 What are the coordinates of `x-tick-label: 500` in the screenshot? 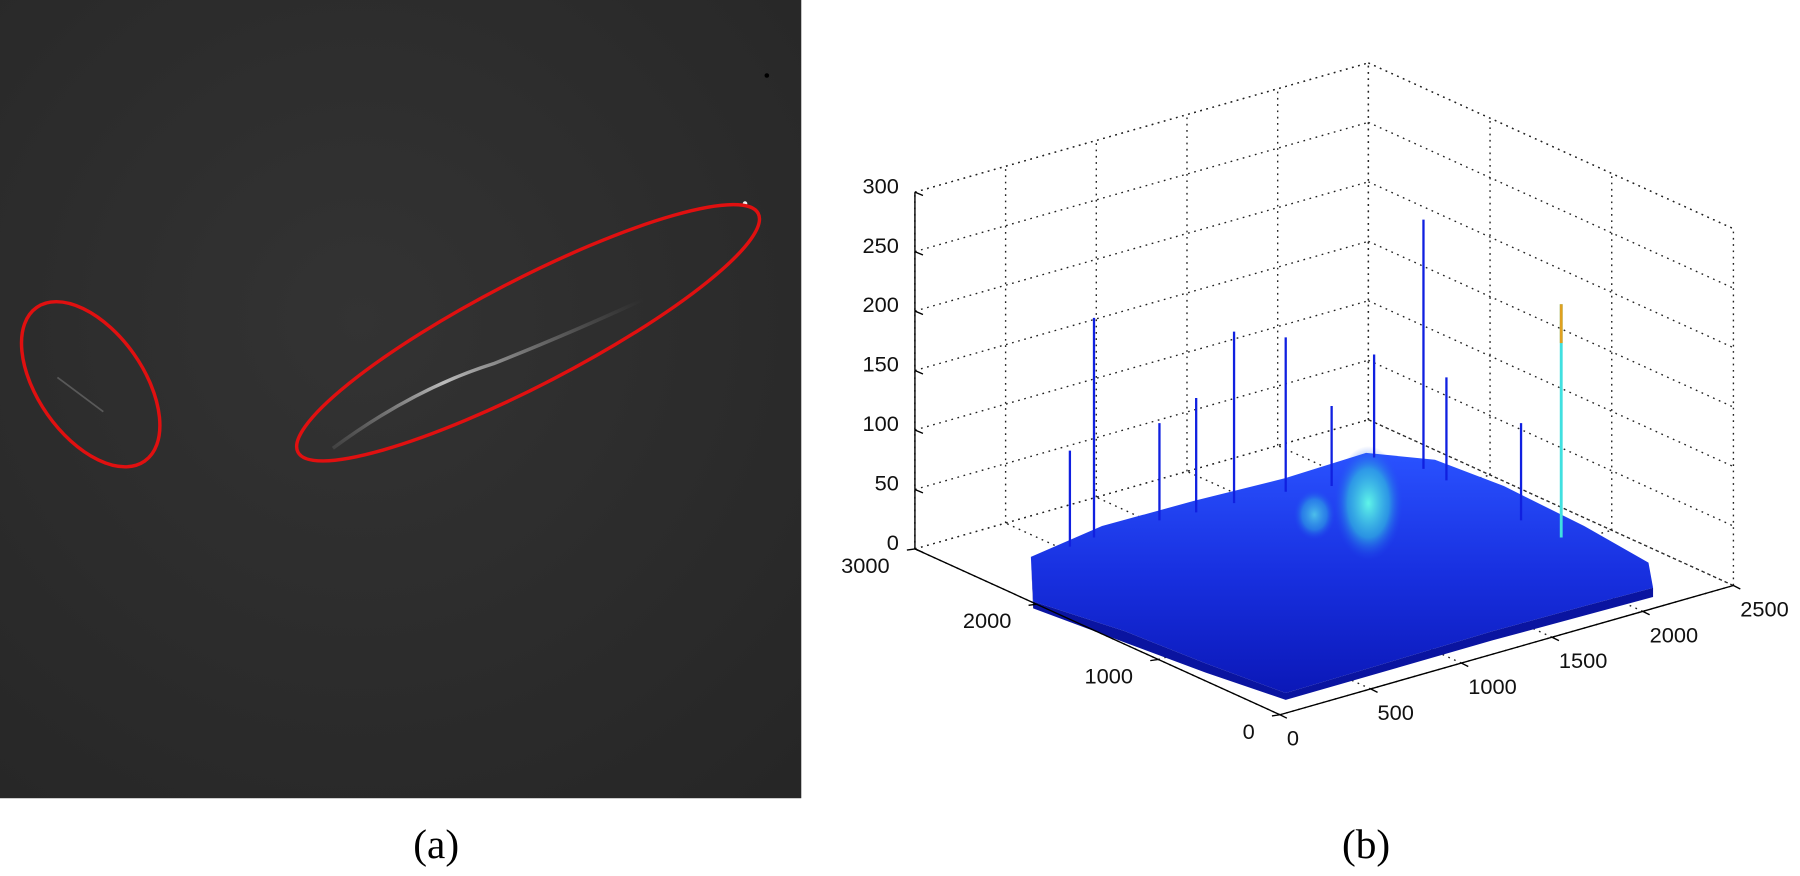 It's located at (1396, 712).